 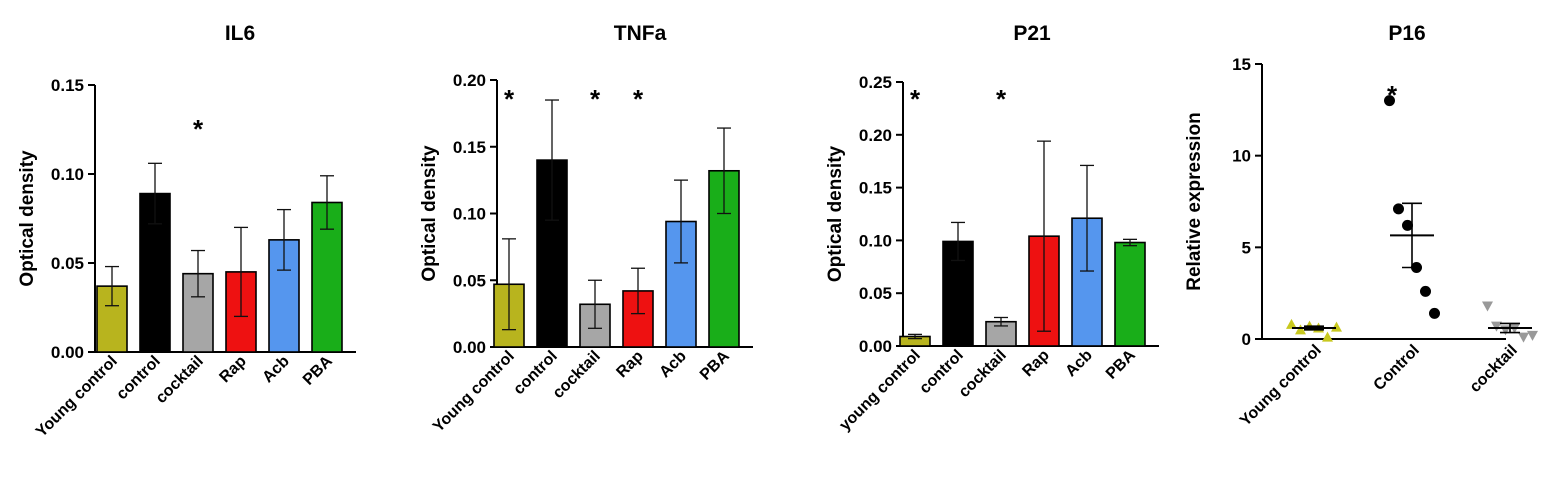 What do you see at coordinates (1246, 247) in the screenshot?
I see `y-tick-label: 5` at bounding box center [1246, 247].